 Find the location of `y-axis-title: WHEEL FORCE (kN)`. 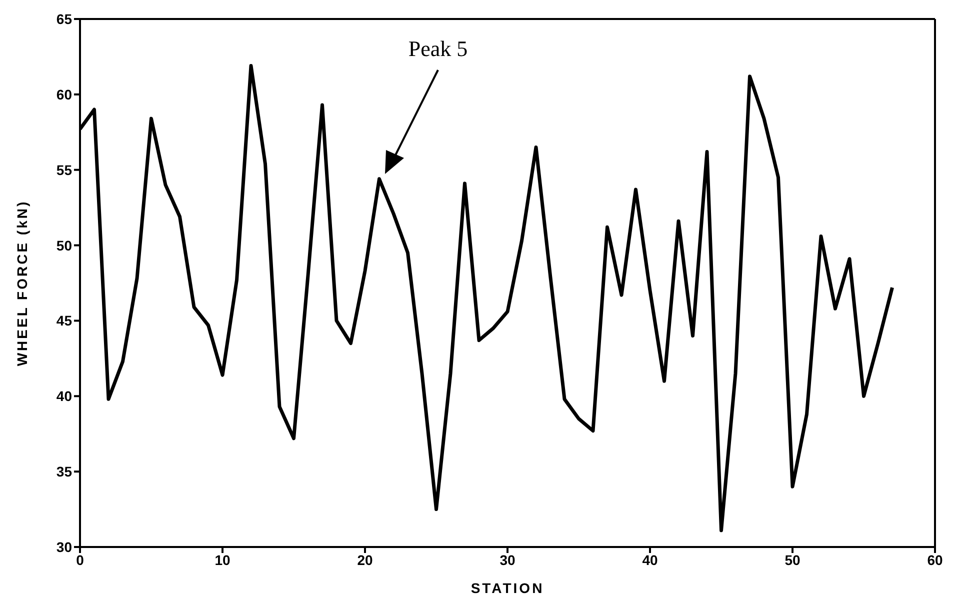

y-axis-title: WHEEL FORCE (kN) is located at coordinates (22, 283).